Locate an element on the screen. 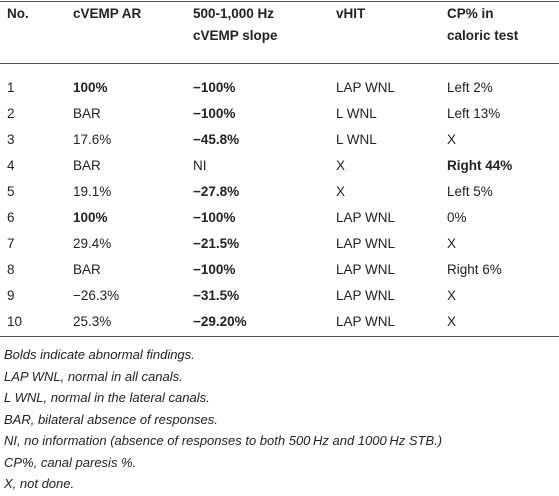 The width and height of the screenshot is (559, 496). cell: −26.3% is located at coordinates (96, 295).